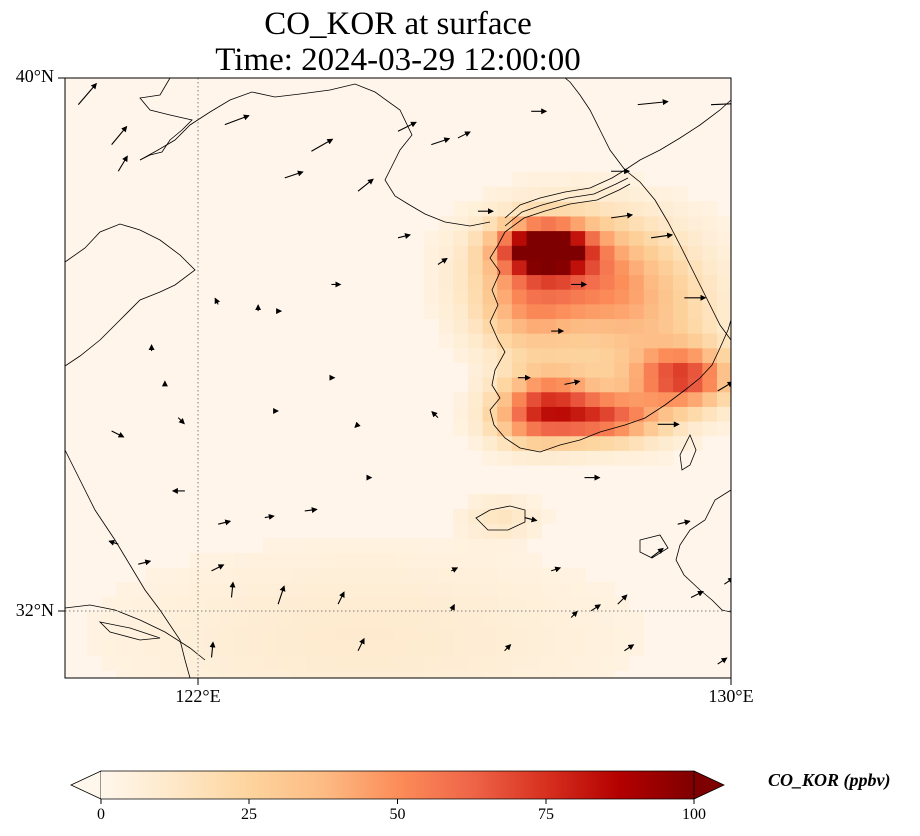  What do you see at coordinates (397, 785) in the screenshot?
I see `colorbar-gradient` at bounding box center [397, 785].